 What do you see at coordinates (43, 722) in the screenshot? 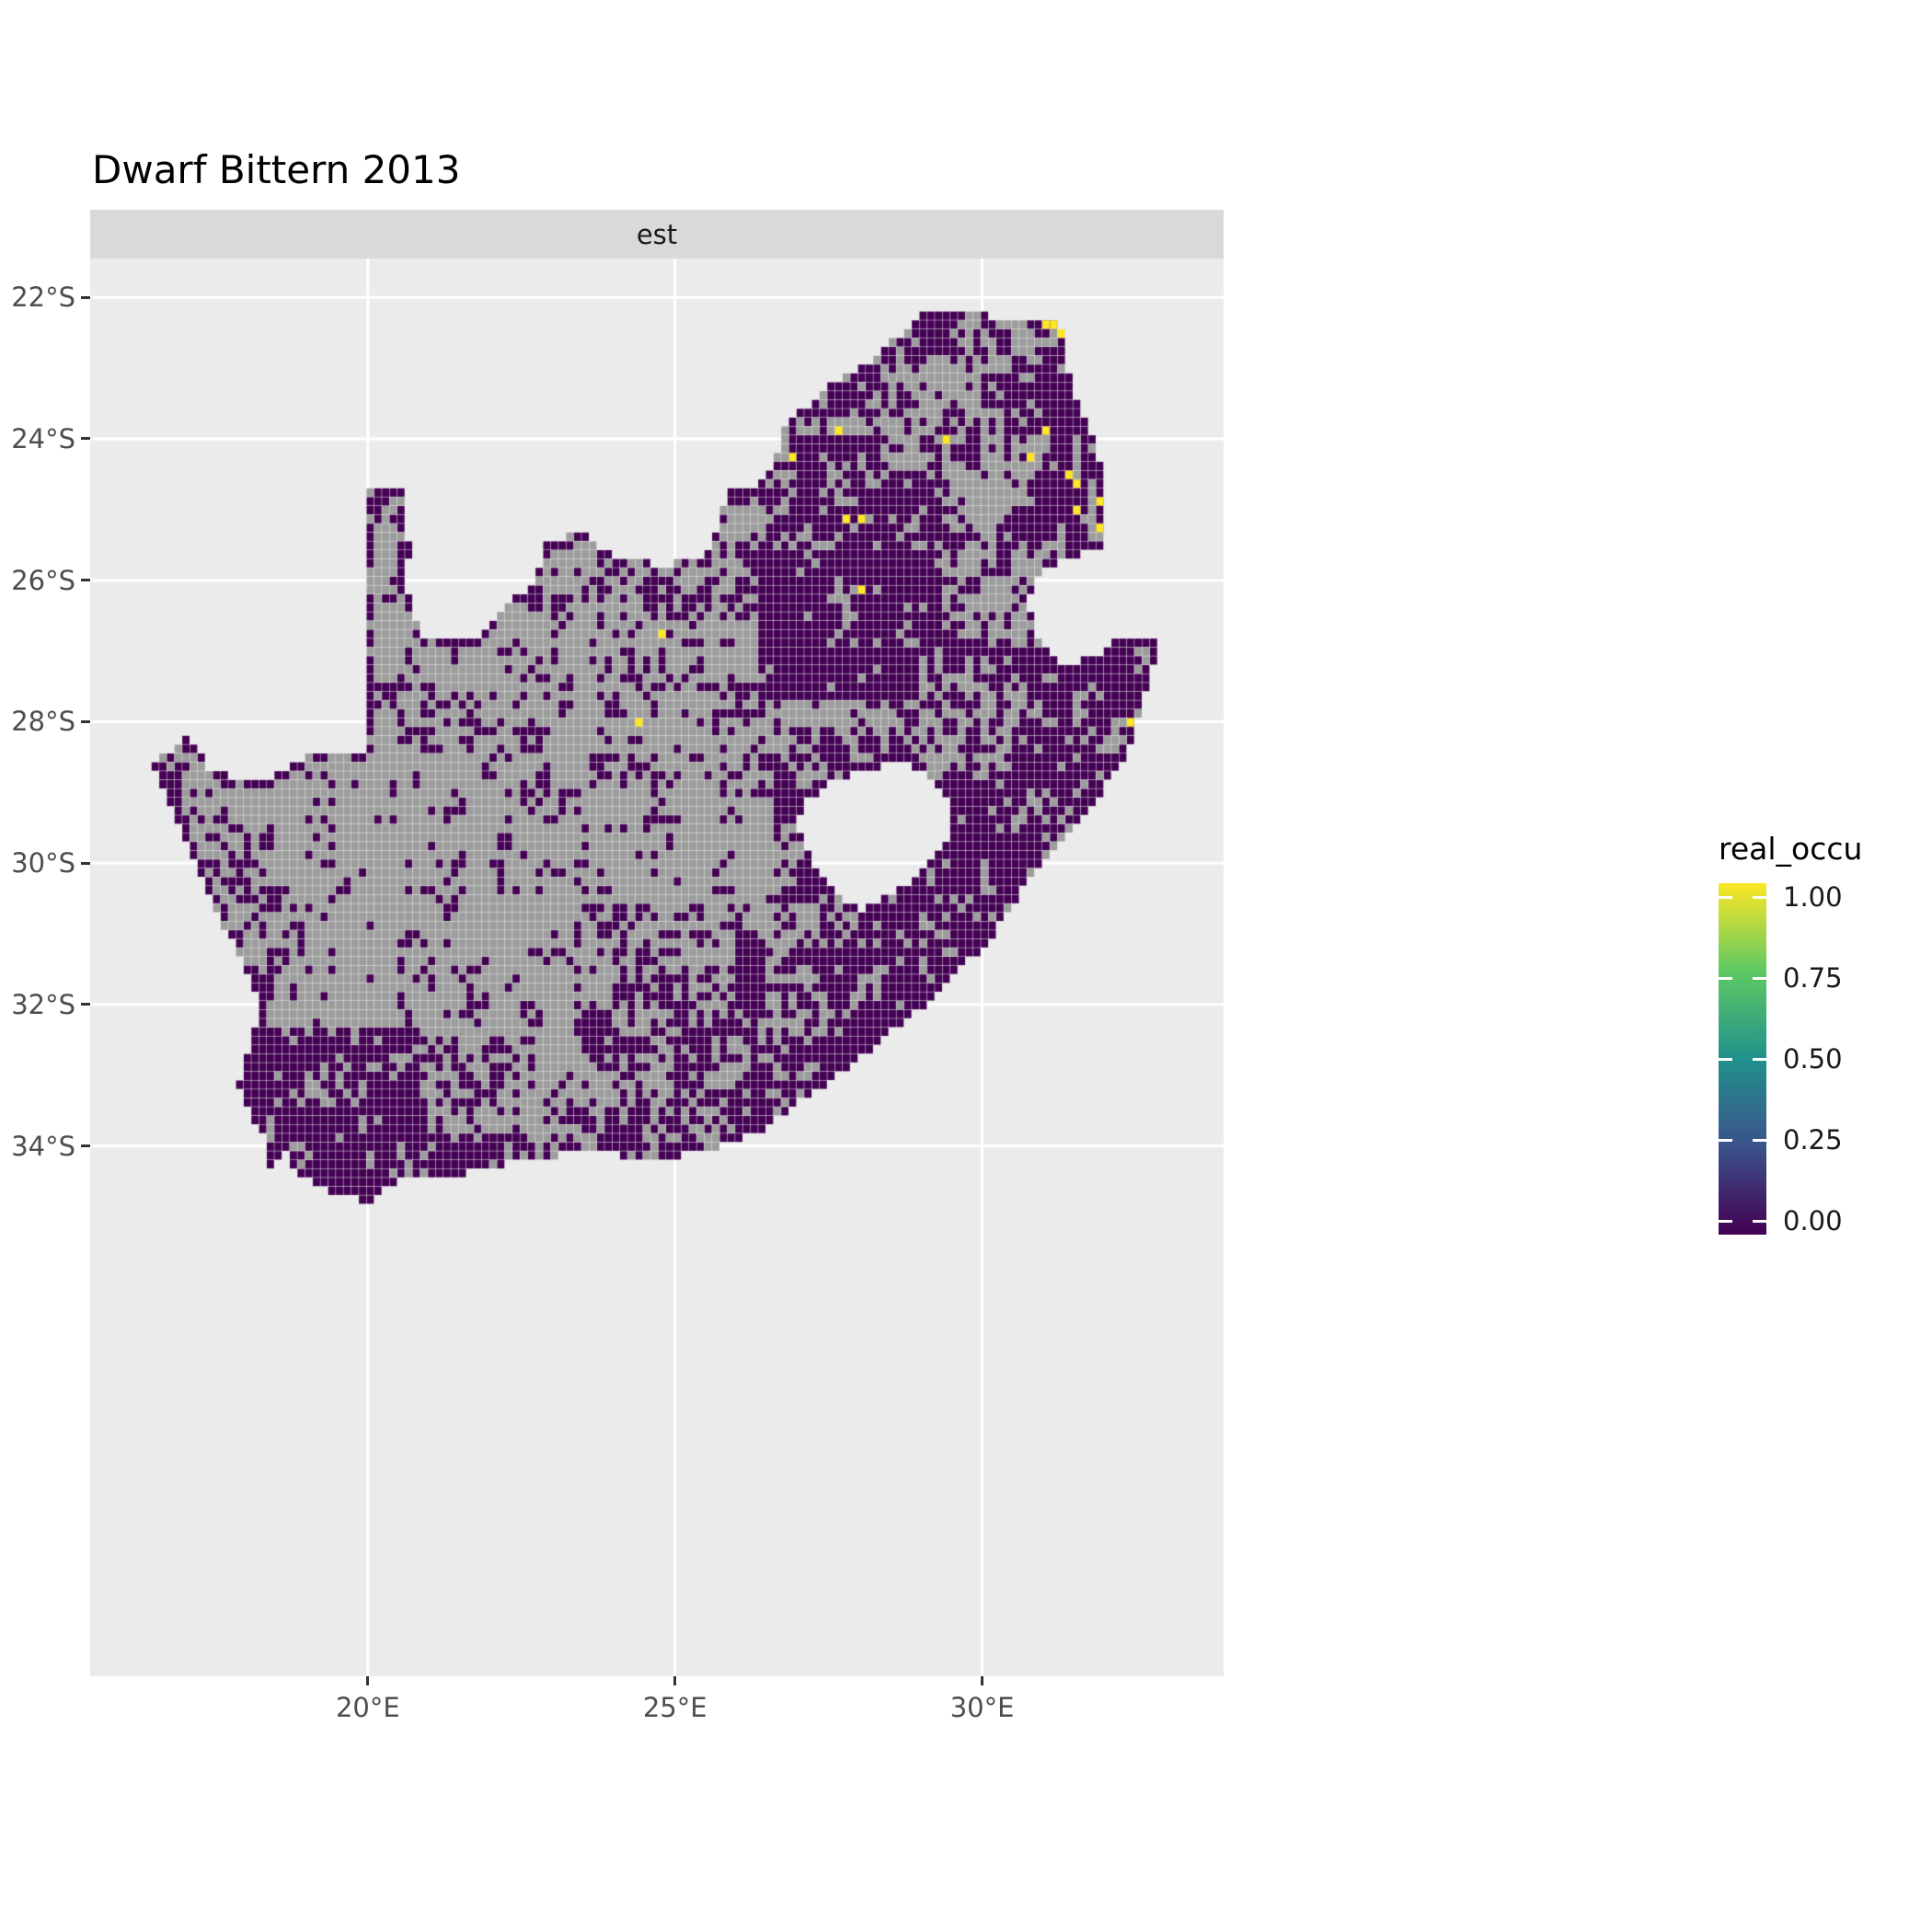
I see `y-axis-label: 28°S` at bounding box center [43, 722].